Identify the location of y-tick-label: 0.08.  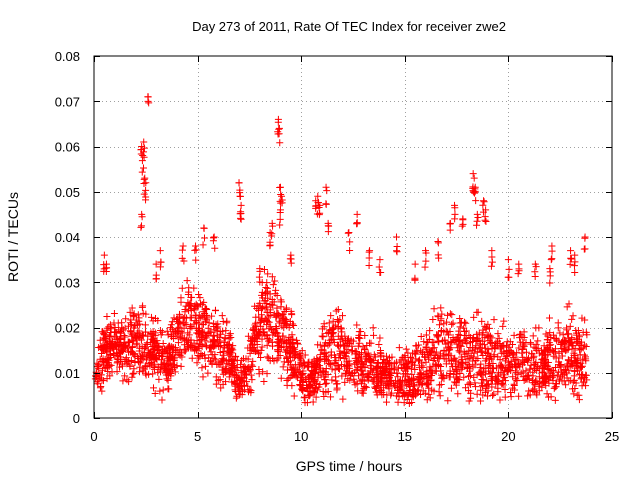
(67, 56).